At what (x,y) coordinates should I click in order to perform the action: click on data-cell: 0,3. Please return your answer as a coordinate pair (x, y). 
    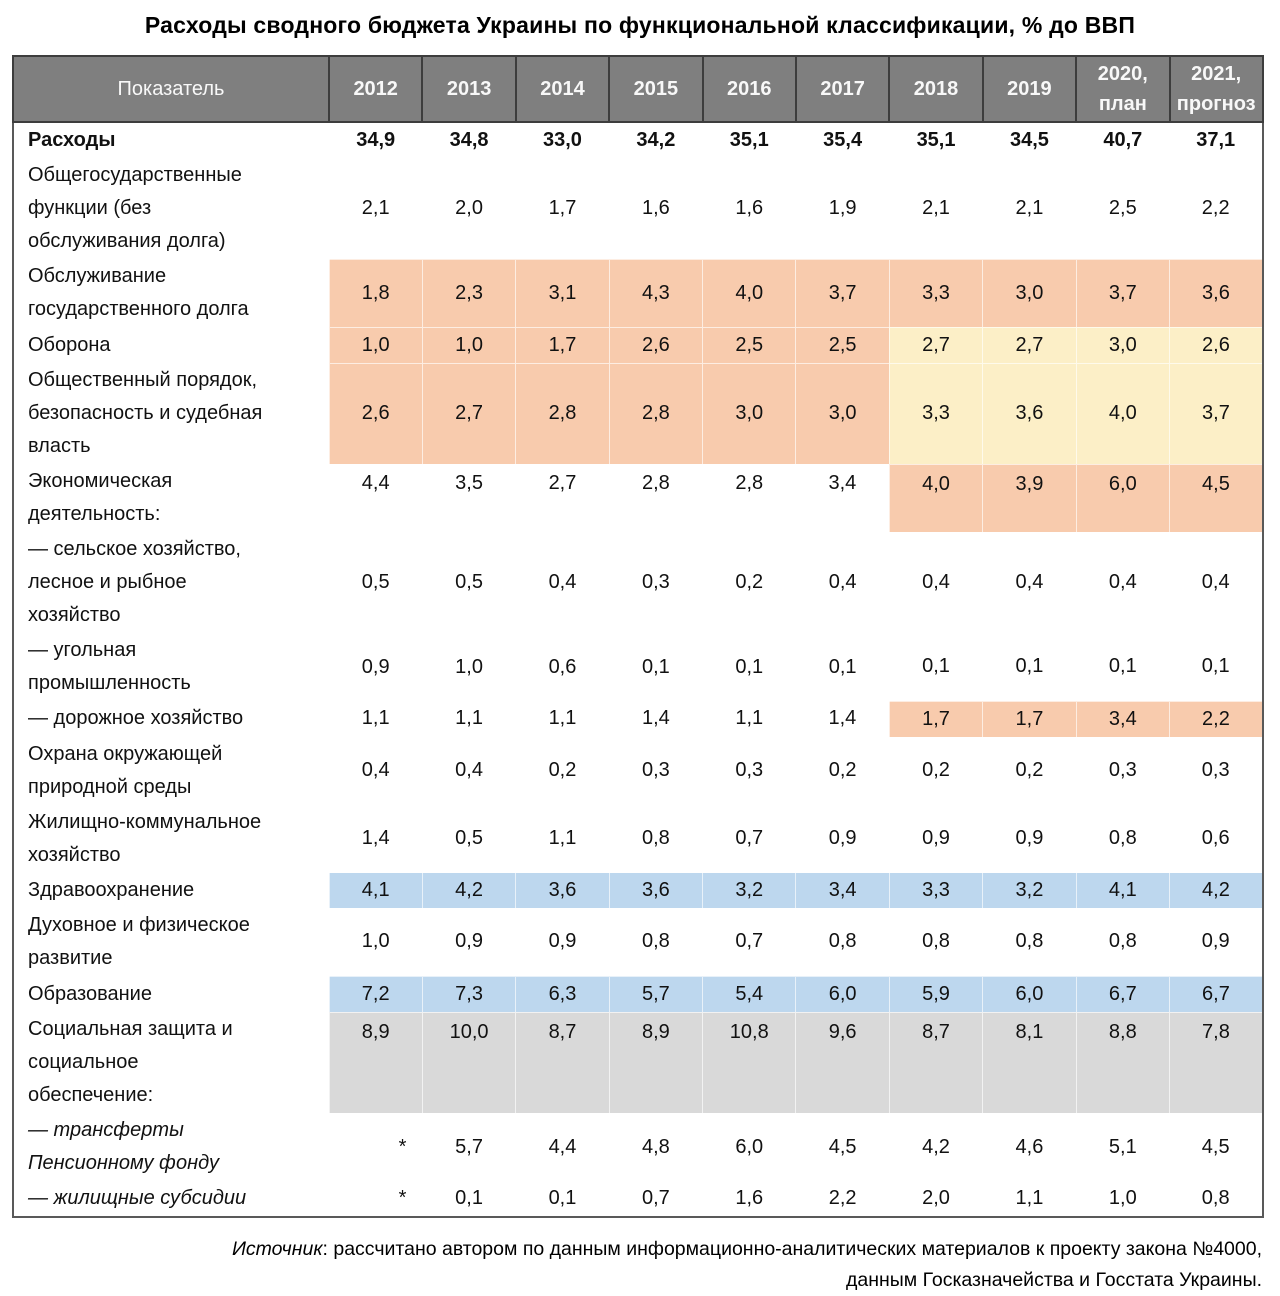
    Looking at the image, I should click on (655, 582).